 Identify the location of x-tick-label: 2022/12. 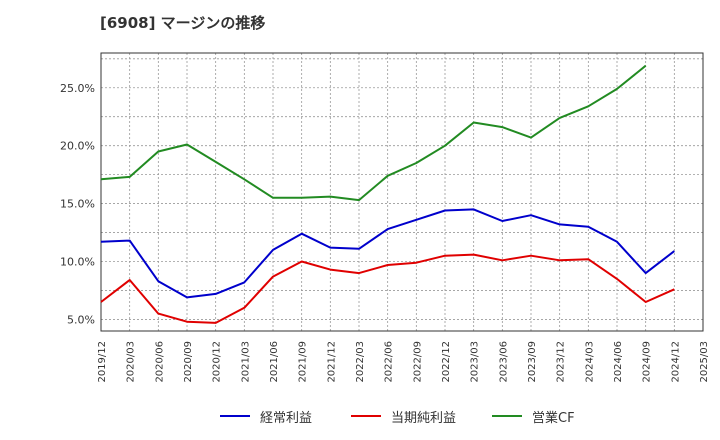
(446, 362).